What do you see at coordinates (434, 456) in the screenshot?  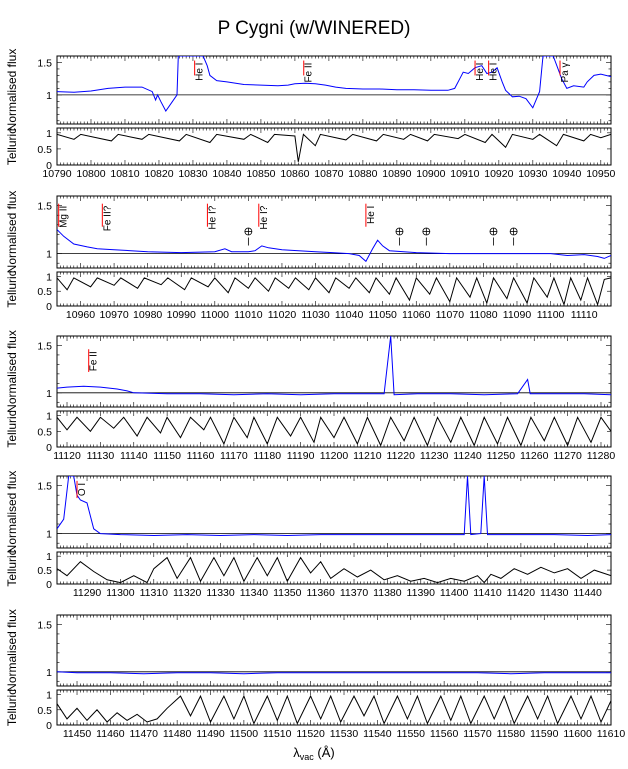 I see `x-tick-label: 11230` at bounding box center [434, 456].